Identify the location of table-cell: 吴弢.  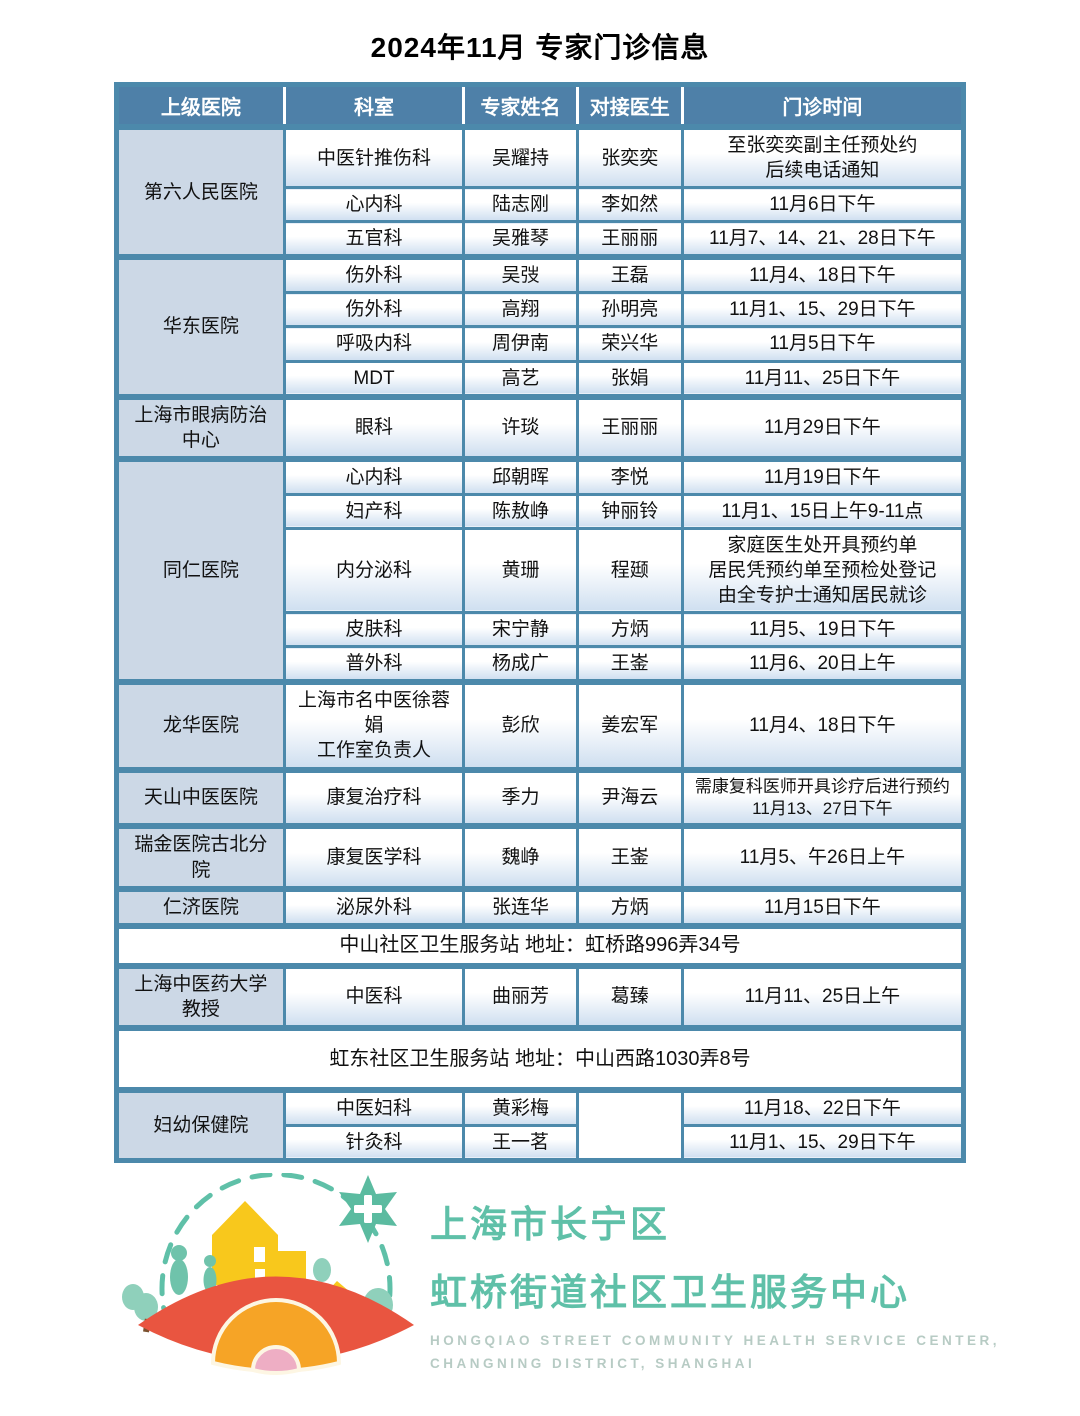
(520, 274).